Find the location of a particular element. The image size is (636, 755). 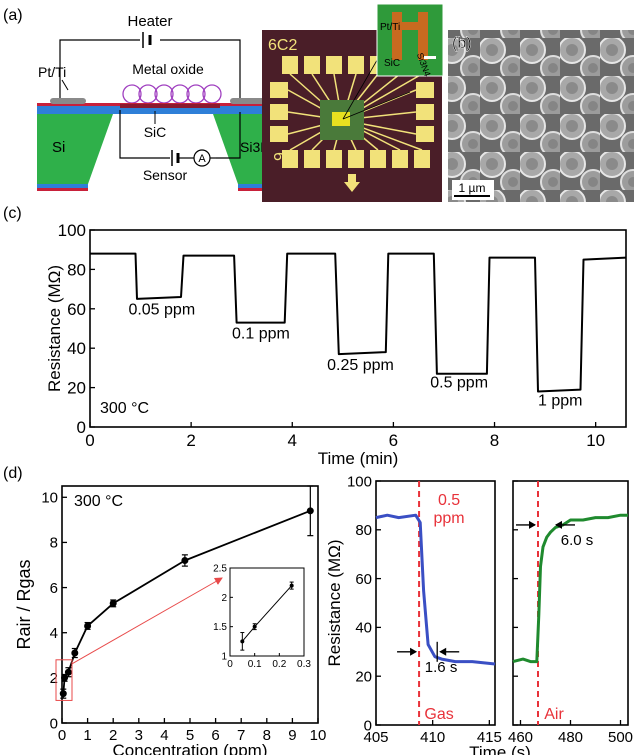

chip-sensing-area is located at coordinates (341, 119).